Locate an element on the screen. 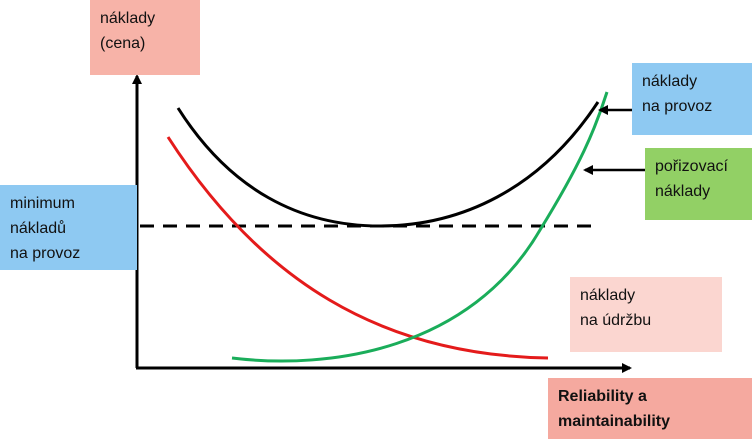 The width and height of the screenshot is (752, 439). label-line: maintainability is located at coordinates (614, 421).